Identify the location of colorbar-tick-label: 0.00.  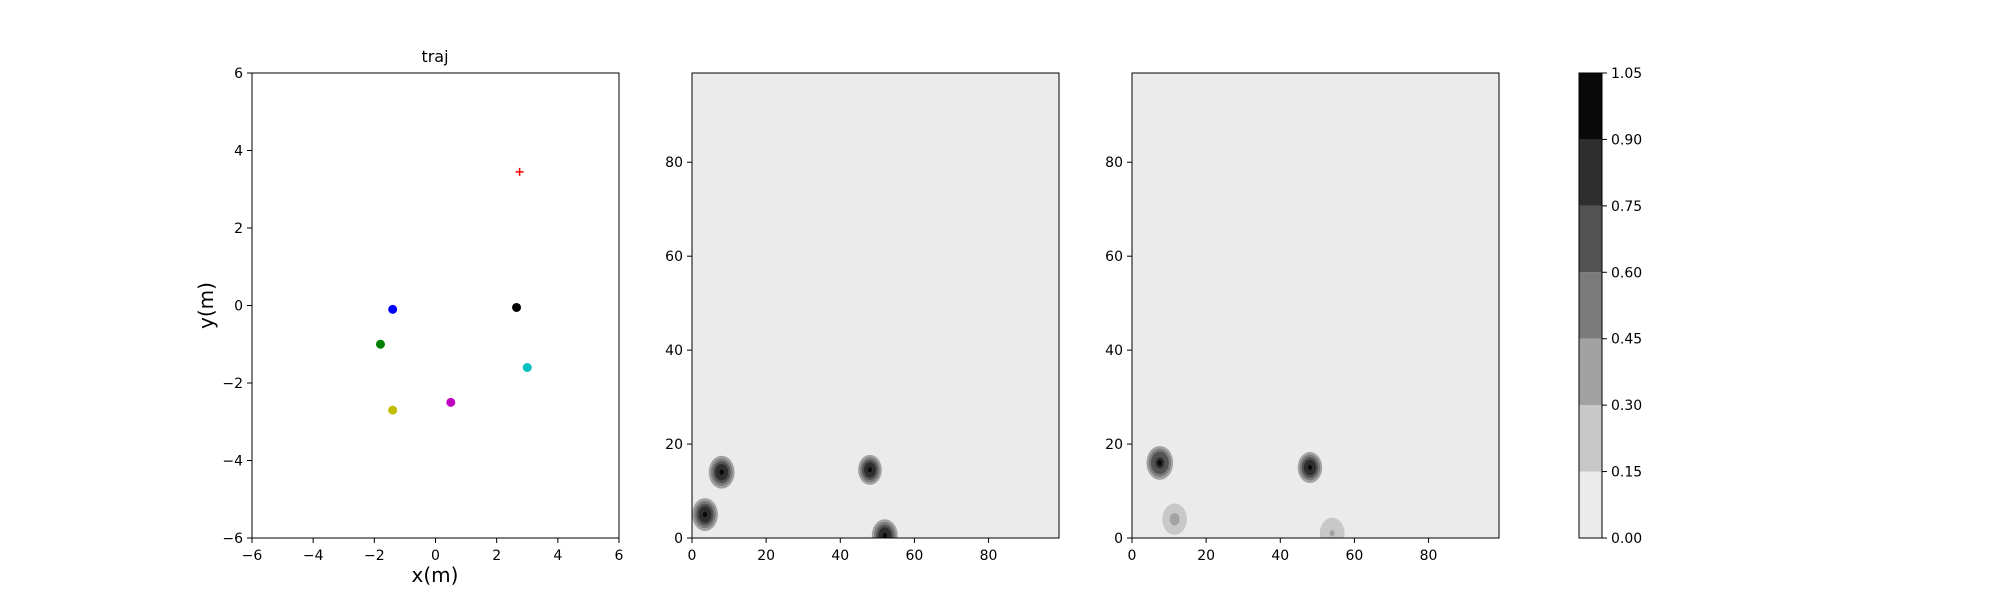
(1626, 539).